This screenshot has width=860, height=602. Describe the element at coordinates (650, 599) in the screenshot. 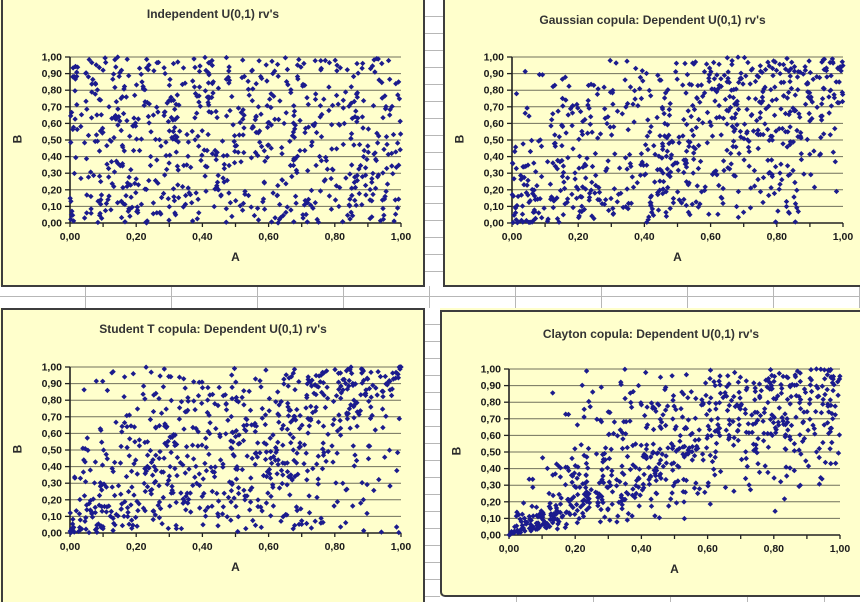

I see `spreadsheet-cells-row-bottom` at that location.